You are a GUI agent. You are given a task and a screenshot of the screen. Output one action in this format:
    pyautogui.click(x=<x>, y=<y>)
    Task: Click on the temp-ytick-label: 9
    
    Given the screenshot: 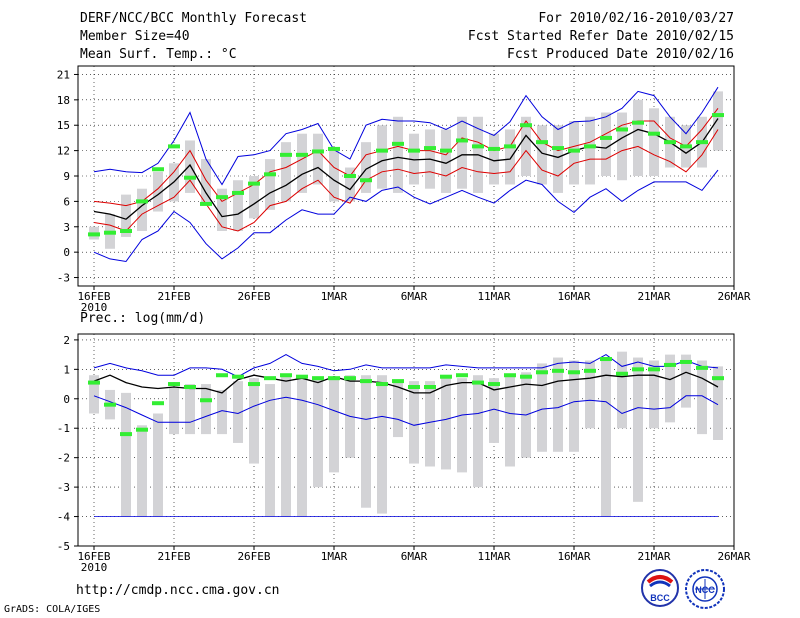 What is the action you would take?
    pyautogui.click(x=66, y=176)
    